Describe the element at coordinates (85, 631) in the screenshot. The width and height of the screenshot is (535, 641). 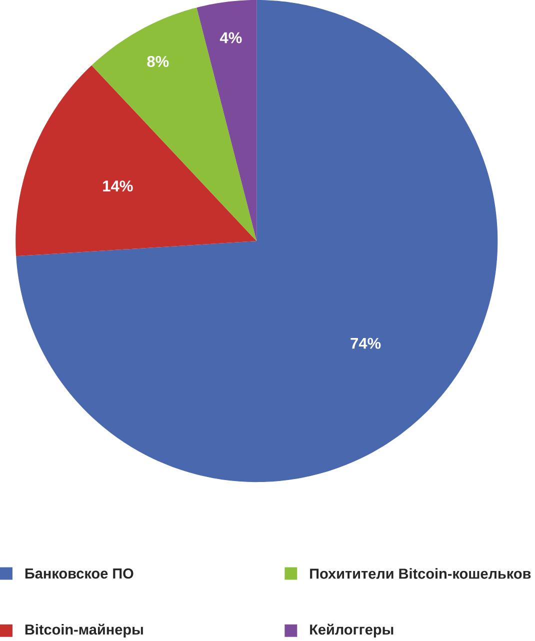
I see `legend-label: Bitcoin-майнеры` at that location.